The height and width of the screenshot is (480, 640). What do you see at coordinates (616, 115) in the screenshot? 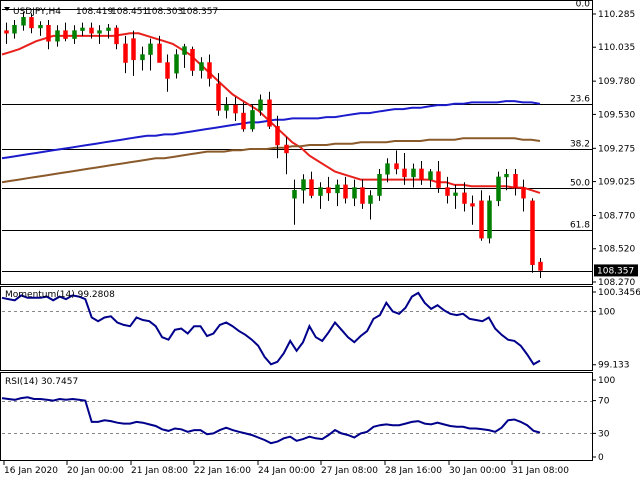
I see `price-tick-label: 109.530` at bounding box center [616, 115].